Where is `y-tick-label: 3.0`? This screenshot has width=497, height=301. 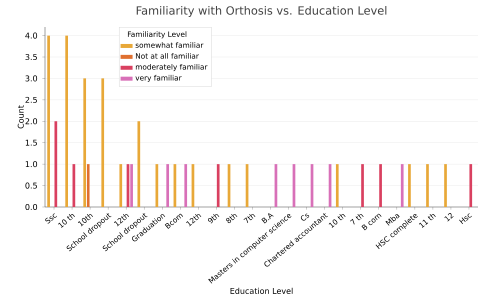
y-tick-label: 3.0 is located at coordinates (32, 78).